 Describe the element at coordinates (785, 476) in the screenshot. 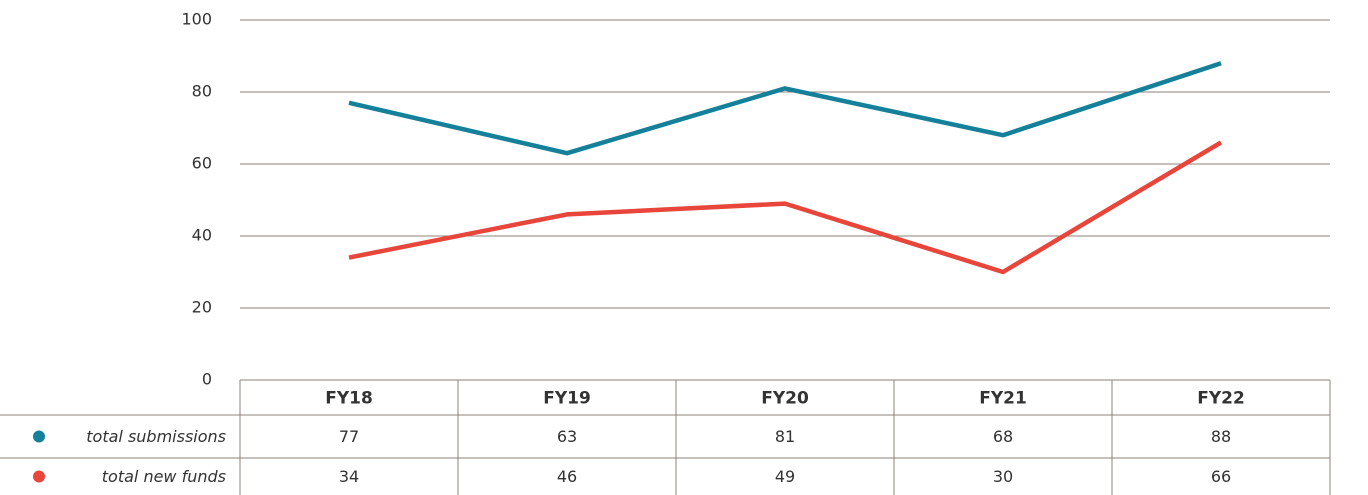

I see `table-value: 49` at that location.